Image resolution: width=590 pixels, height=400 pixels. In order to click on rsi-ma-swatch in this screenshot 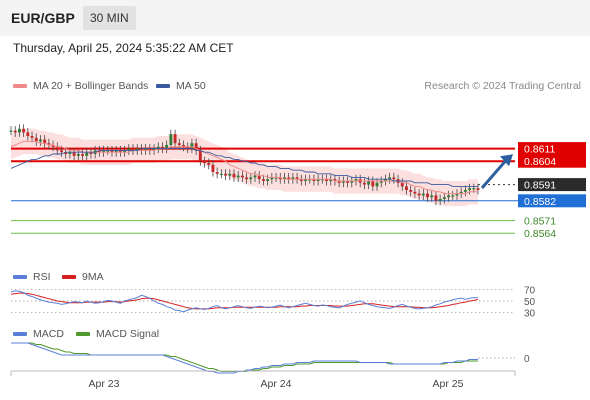, I will do `click(69, 277)`.